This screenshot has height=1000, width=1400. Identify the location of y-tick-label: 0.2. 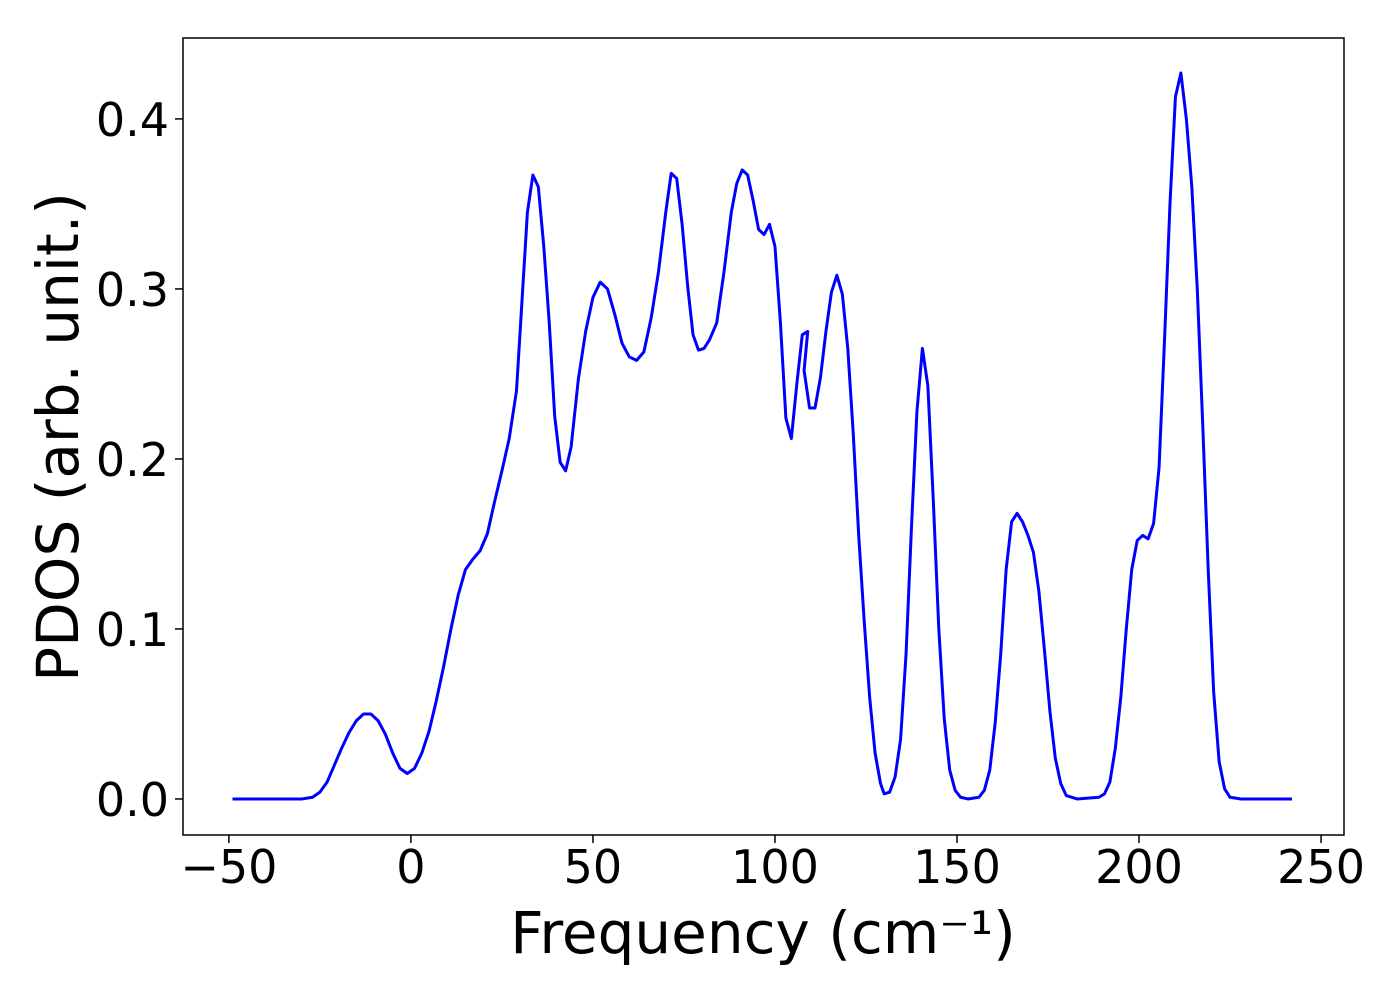
(132, 460).